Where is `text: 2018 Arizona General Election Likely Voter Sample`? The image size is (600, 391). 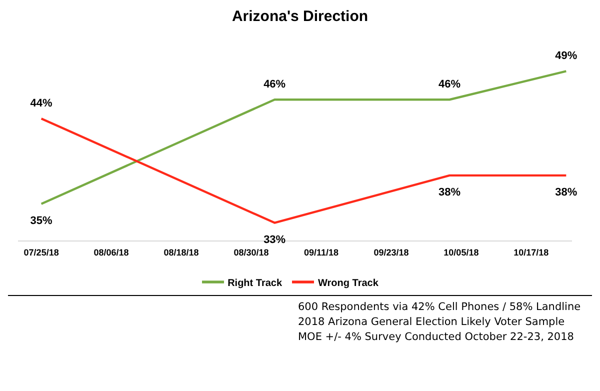 text: 2018 Arizona General Election Likely Voter Sample is located at coordinates (432, 322).